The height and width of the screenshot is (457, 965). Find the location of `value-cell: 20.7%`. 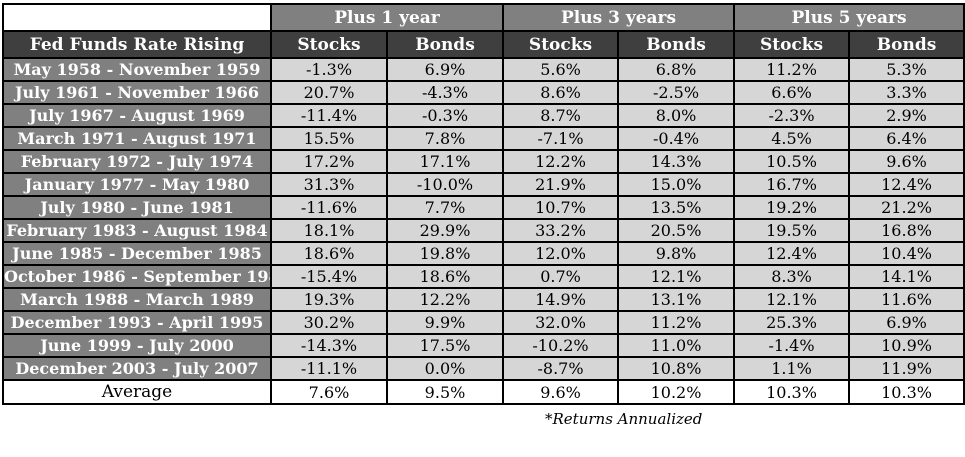

value-cell: 20.7% is located at coordinates (329, 92).